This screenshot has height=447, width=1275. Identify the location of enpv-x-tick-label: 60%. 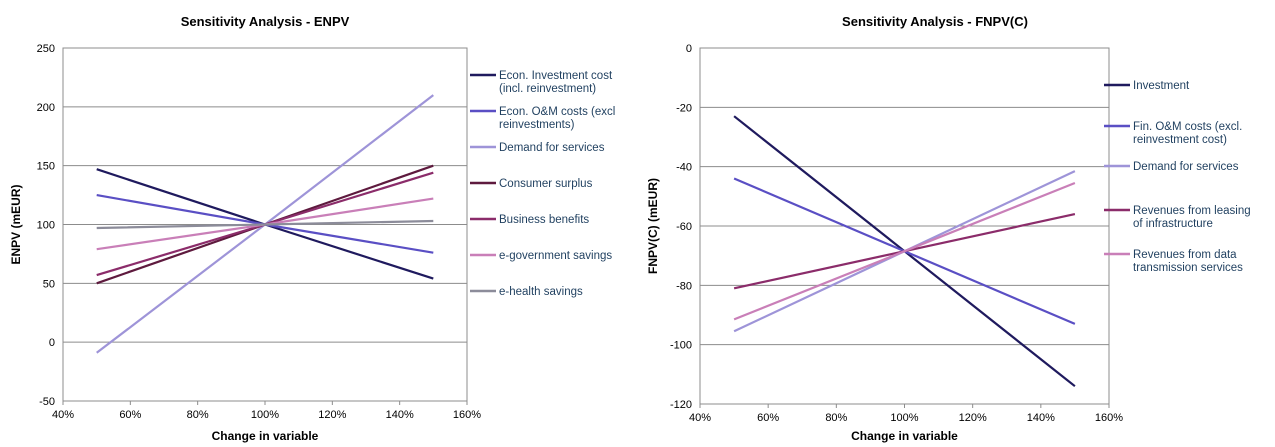
(130, 415).